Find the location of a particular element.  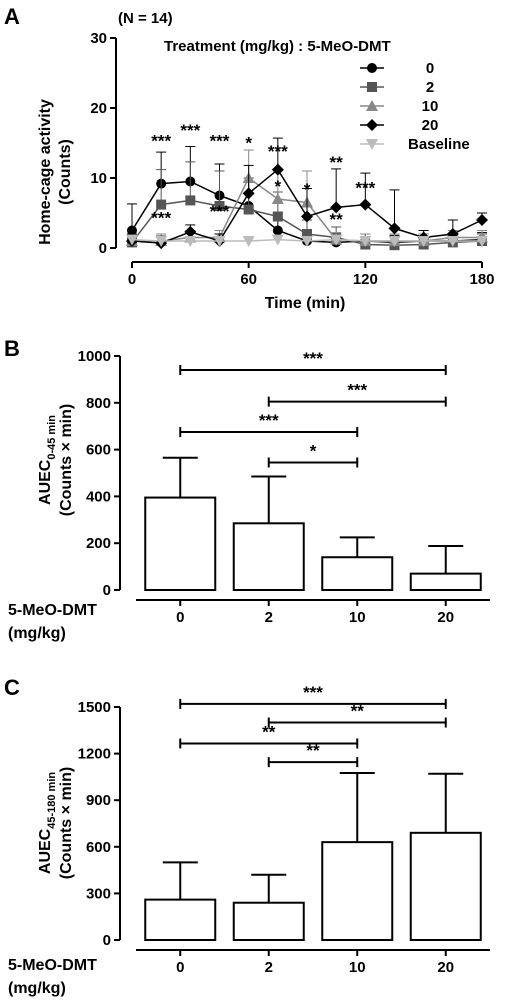

y-tick-label: 20 is located at coordinates (98, 108).